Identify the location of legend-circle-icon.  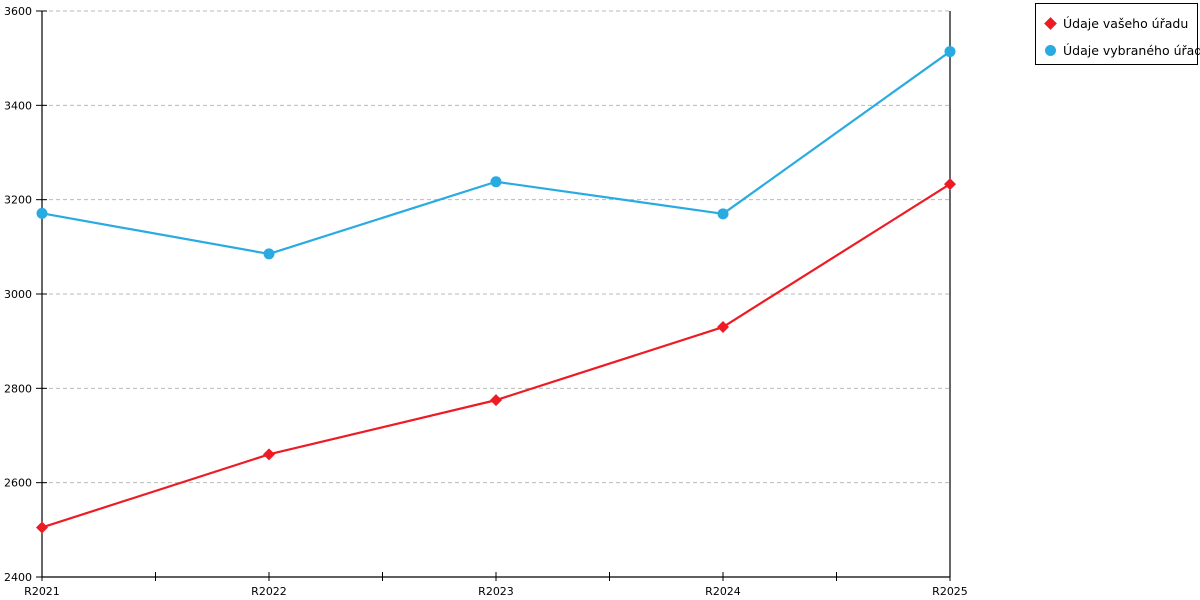
(1050, 50).